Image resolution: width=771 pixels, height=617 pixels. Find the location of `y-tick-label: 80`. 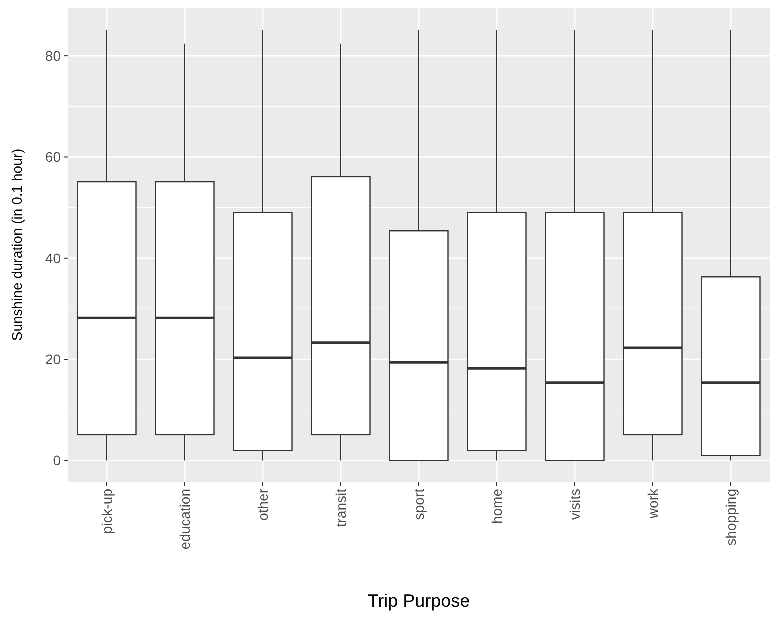

y-tick-label: 80 is located at coordinates (53, 56).